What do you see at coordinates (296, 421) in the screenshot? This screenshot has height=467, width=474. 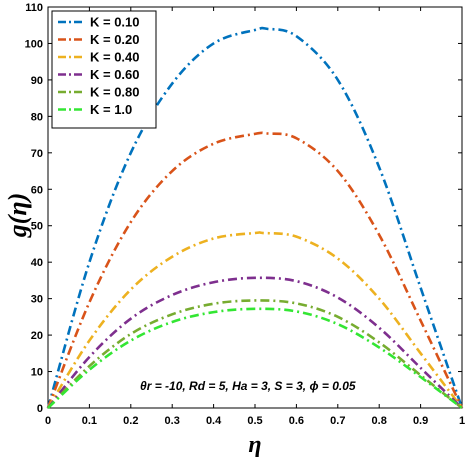 I see `x-tick-label: 0.6` at bounding box center [296, 421].